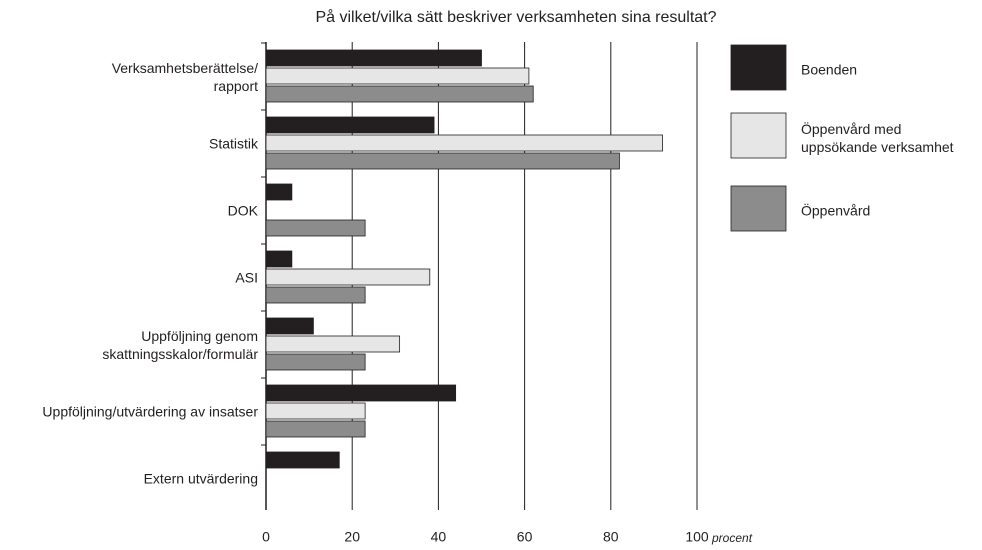 This screenshot has height=550, width=982. I want to click on x-tick-label: 0, so click(266, 537).